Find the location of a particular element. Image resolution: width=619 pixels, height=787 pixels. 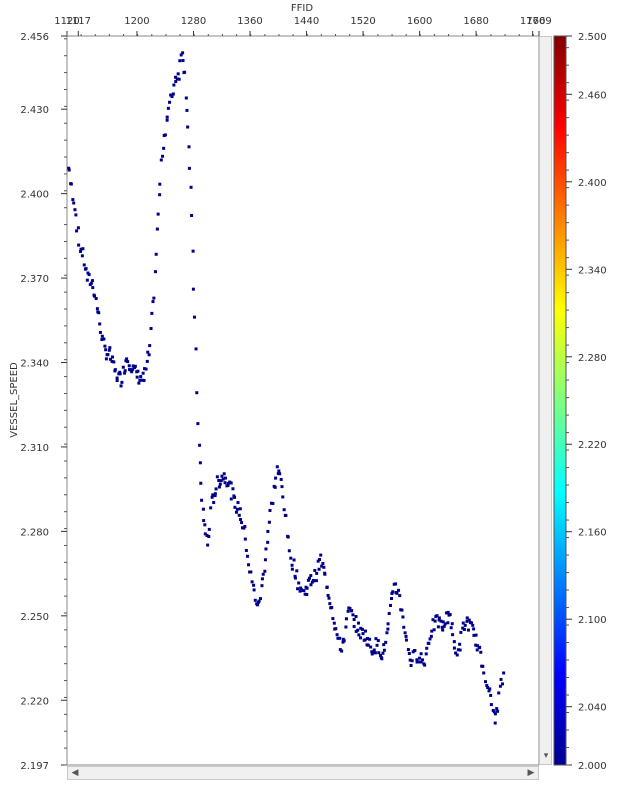

x-tick-label: 1360 is located at coordinates (249, 21).